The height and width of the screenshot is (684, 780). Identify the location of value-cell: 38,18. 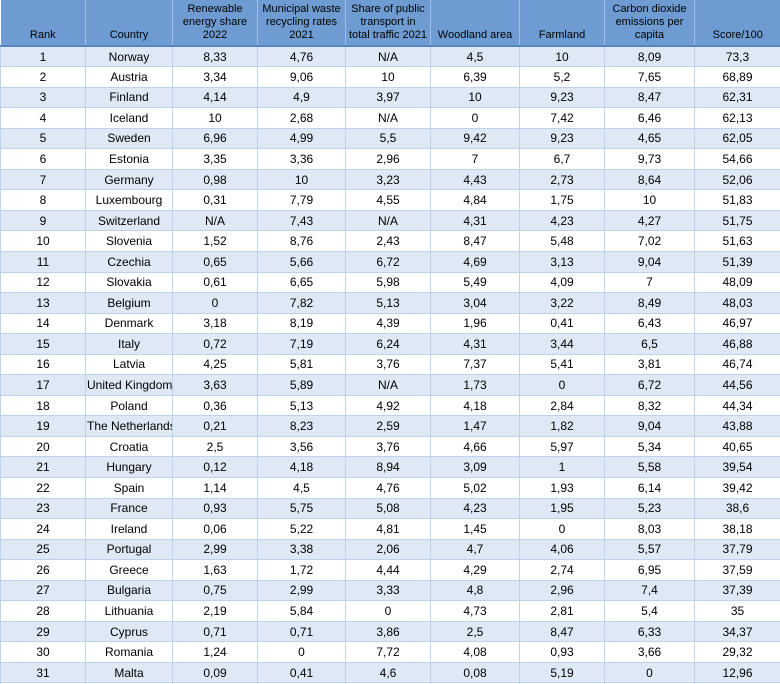
(737, 529).